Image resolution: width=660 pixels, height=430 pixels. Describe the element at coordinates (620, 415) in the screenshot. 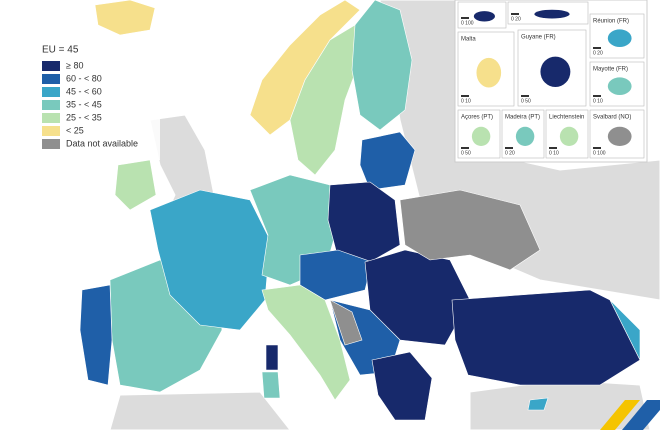

I see `logo-yellow` at that location.